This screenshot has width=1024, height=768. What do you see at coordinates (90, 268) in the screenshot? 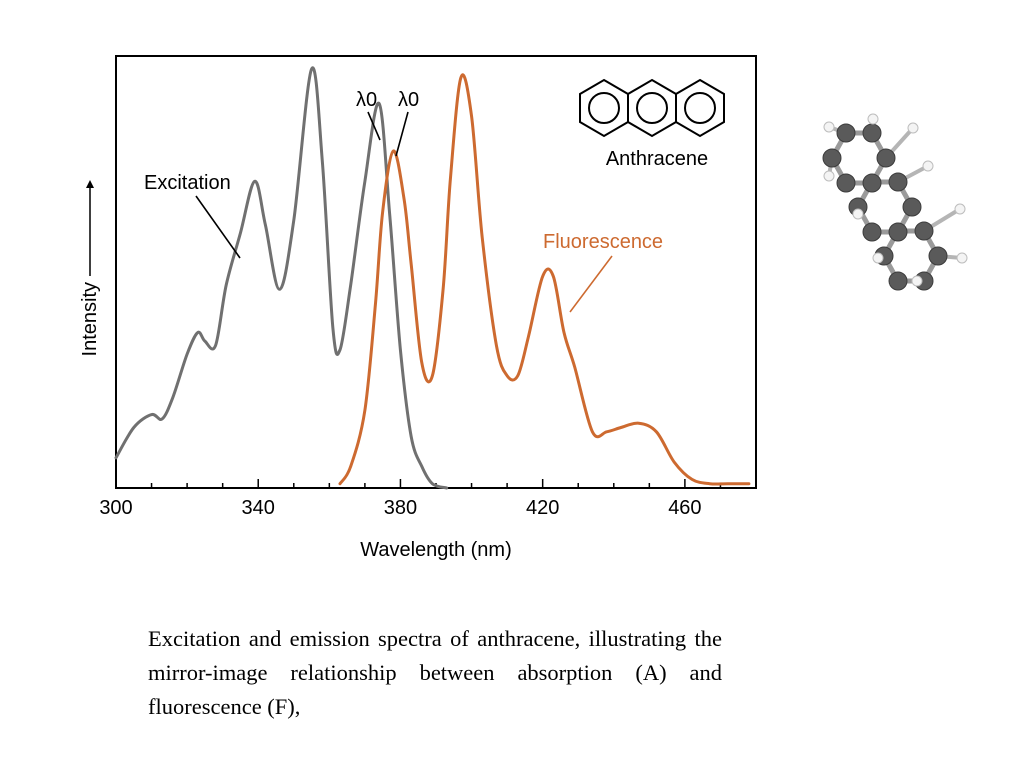
I see `y-axis-title: Intensity` at bounding box center [90, 268].